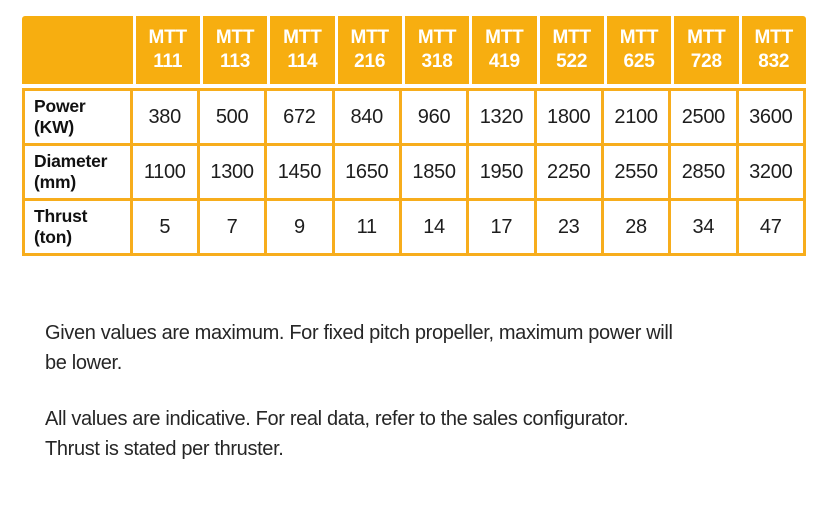 This screenshot has width=830, height=507. Describe the element at coordinates (55, 182) in the screenshot. I see `row-label-unit: (mm)` at that location.